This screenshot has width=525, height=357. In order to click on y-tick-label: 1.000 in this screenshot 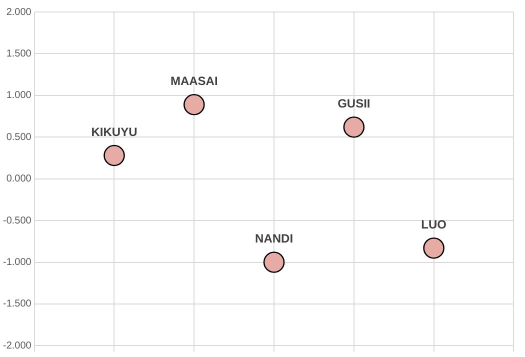, I will do `click(19, 96)`.